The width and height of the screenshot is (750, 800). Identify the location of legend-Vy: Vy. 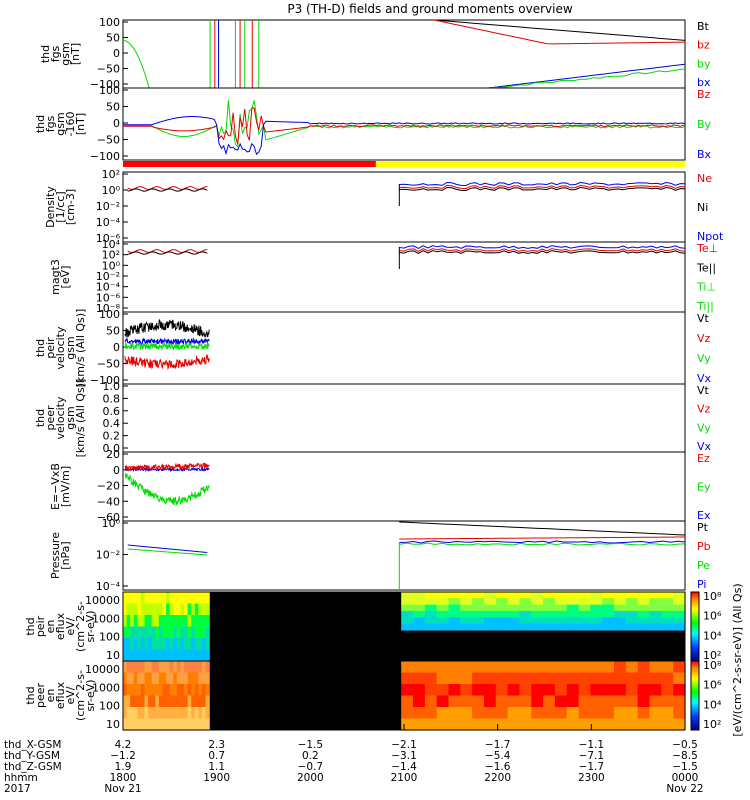
(704, 358).